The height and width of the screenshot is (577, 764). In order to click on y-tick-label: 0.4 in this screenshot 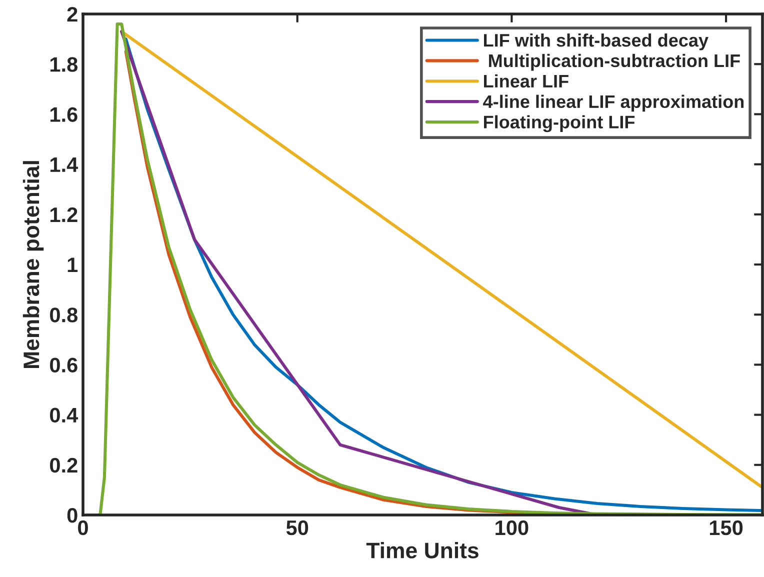, I will do `click(64, 415)`.